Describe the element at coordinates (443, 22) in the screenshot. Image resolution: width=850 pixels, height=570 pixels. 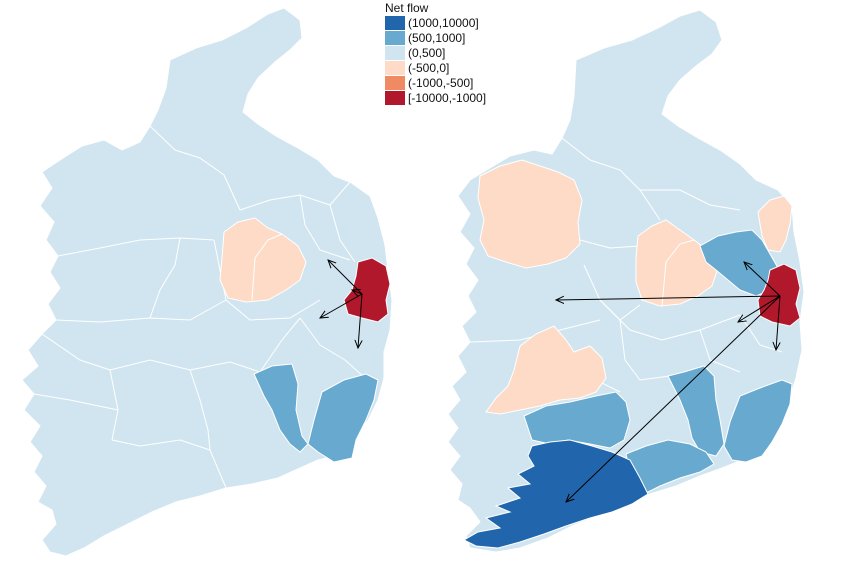
I see `legend-label: (1000,10000]` at that location.